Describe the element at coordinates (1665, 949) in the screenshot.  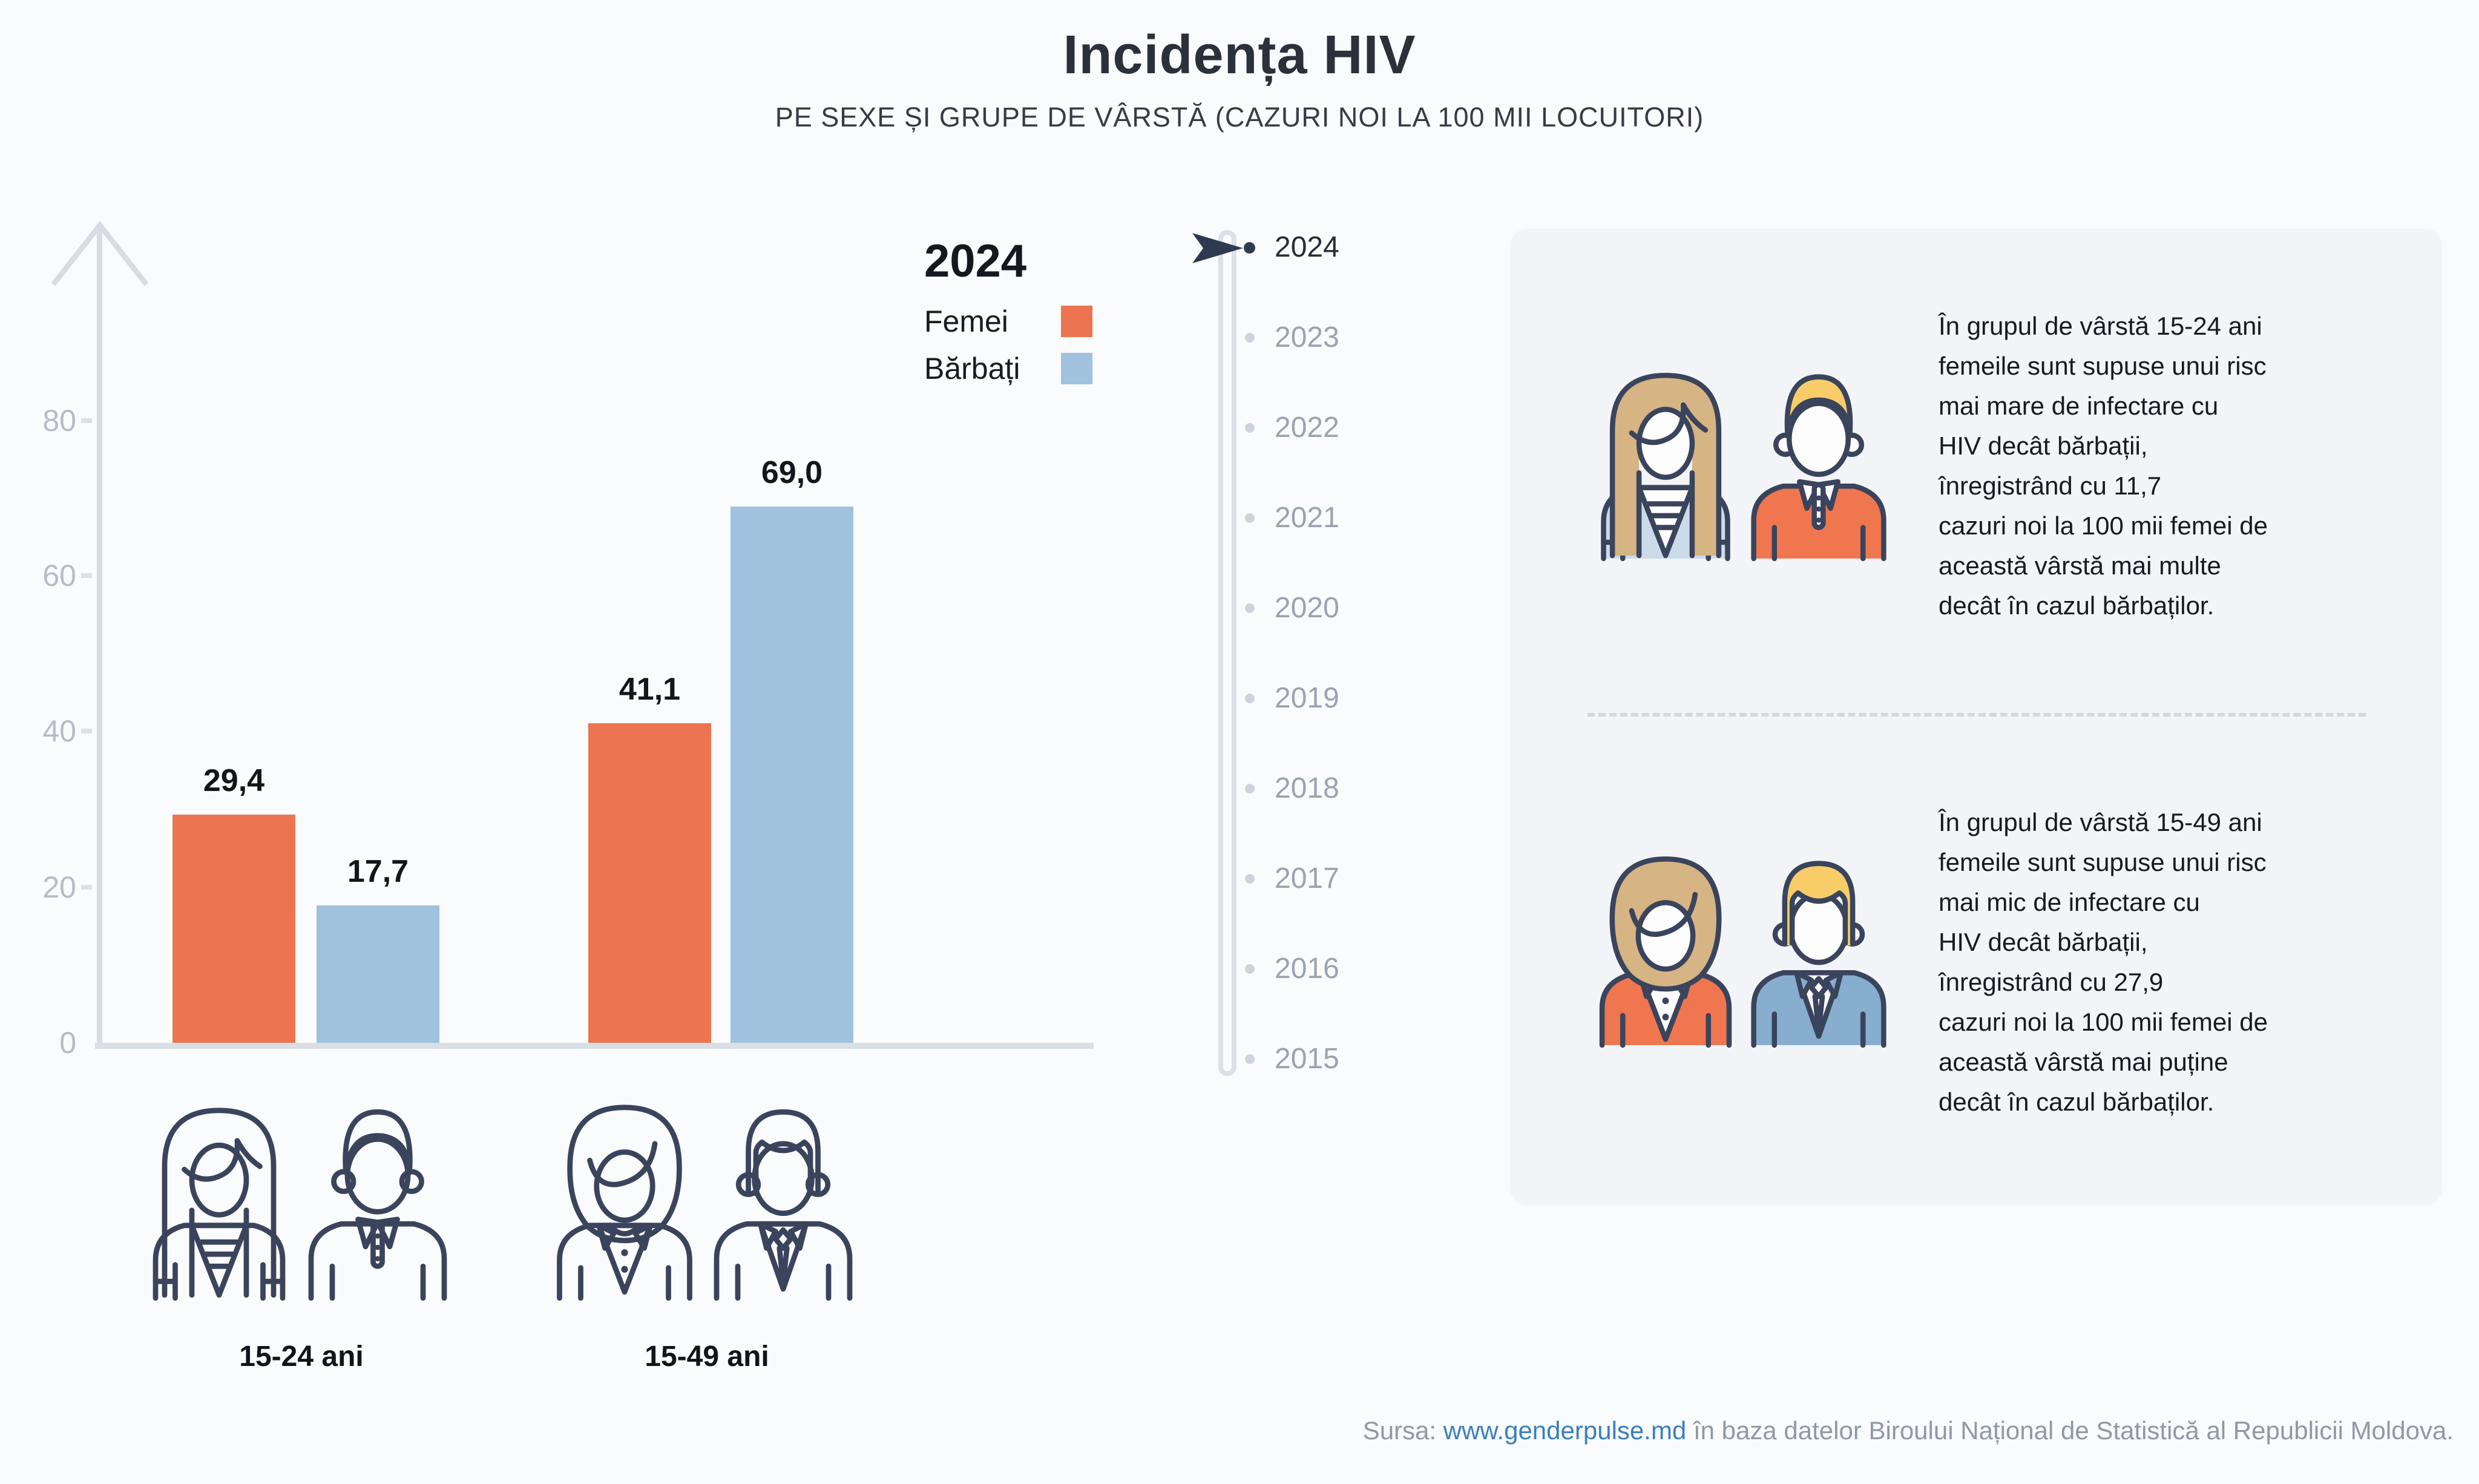
I see `adult-woman-colored-icon` at that location.